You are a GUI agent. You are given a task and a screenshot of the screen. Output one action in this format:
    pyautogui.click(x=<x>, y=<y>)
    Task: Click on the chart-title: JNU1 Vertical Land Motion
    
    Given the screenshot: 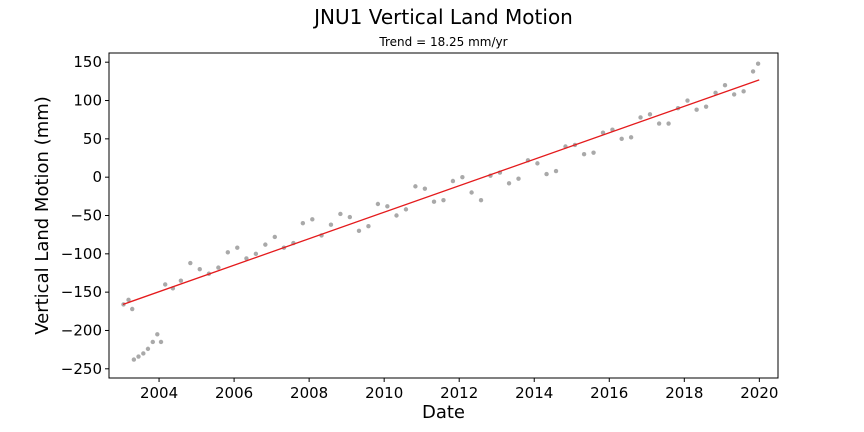 What is the action you would take?
    pyautogui.click(x=442, y=17)
    